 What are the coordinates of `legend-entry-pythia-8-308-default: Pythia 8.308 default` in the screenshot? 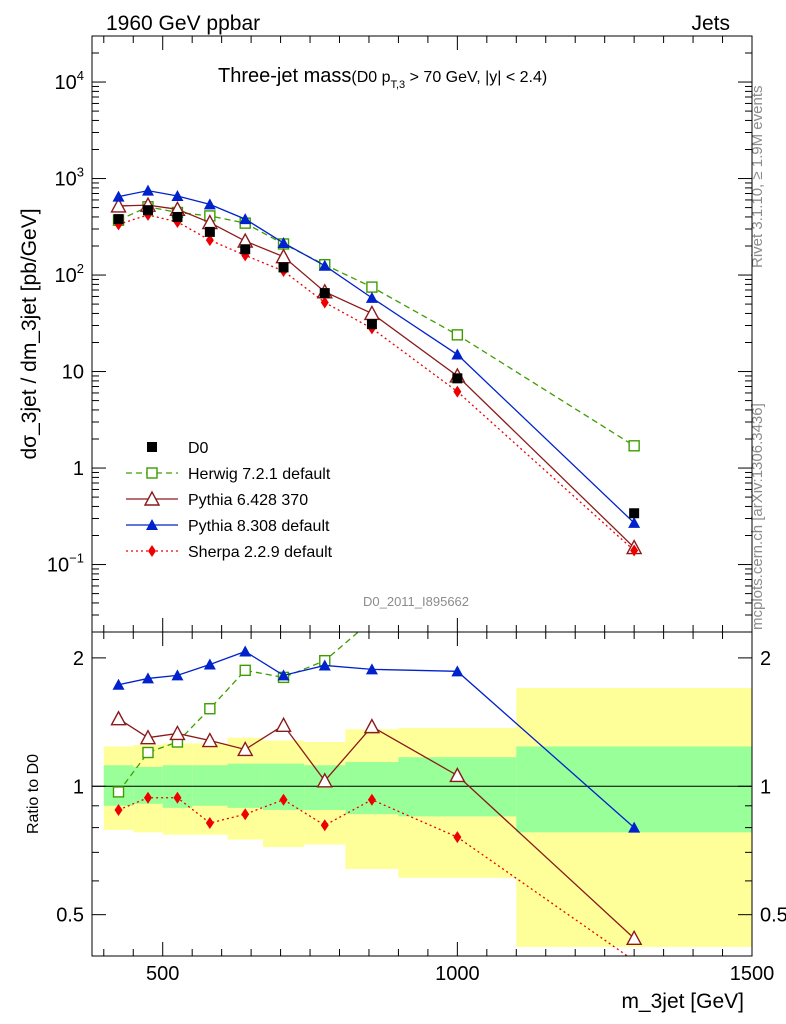 It's located at (228, 526).